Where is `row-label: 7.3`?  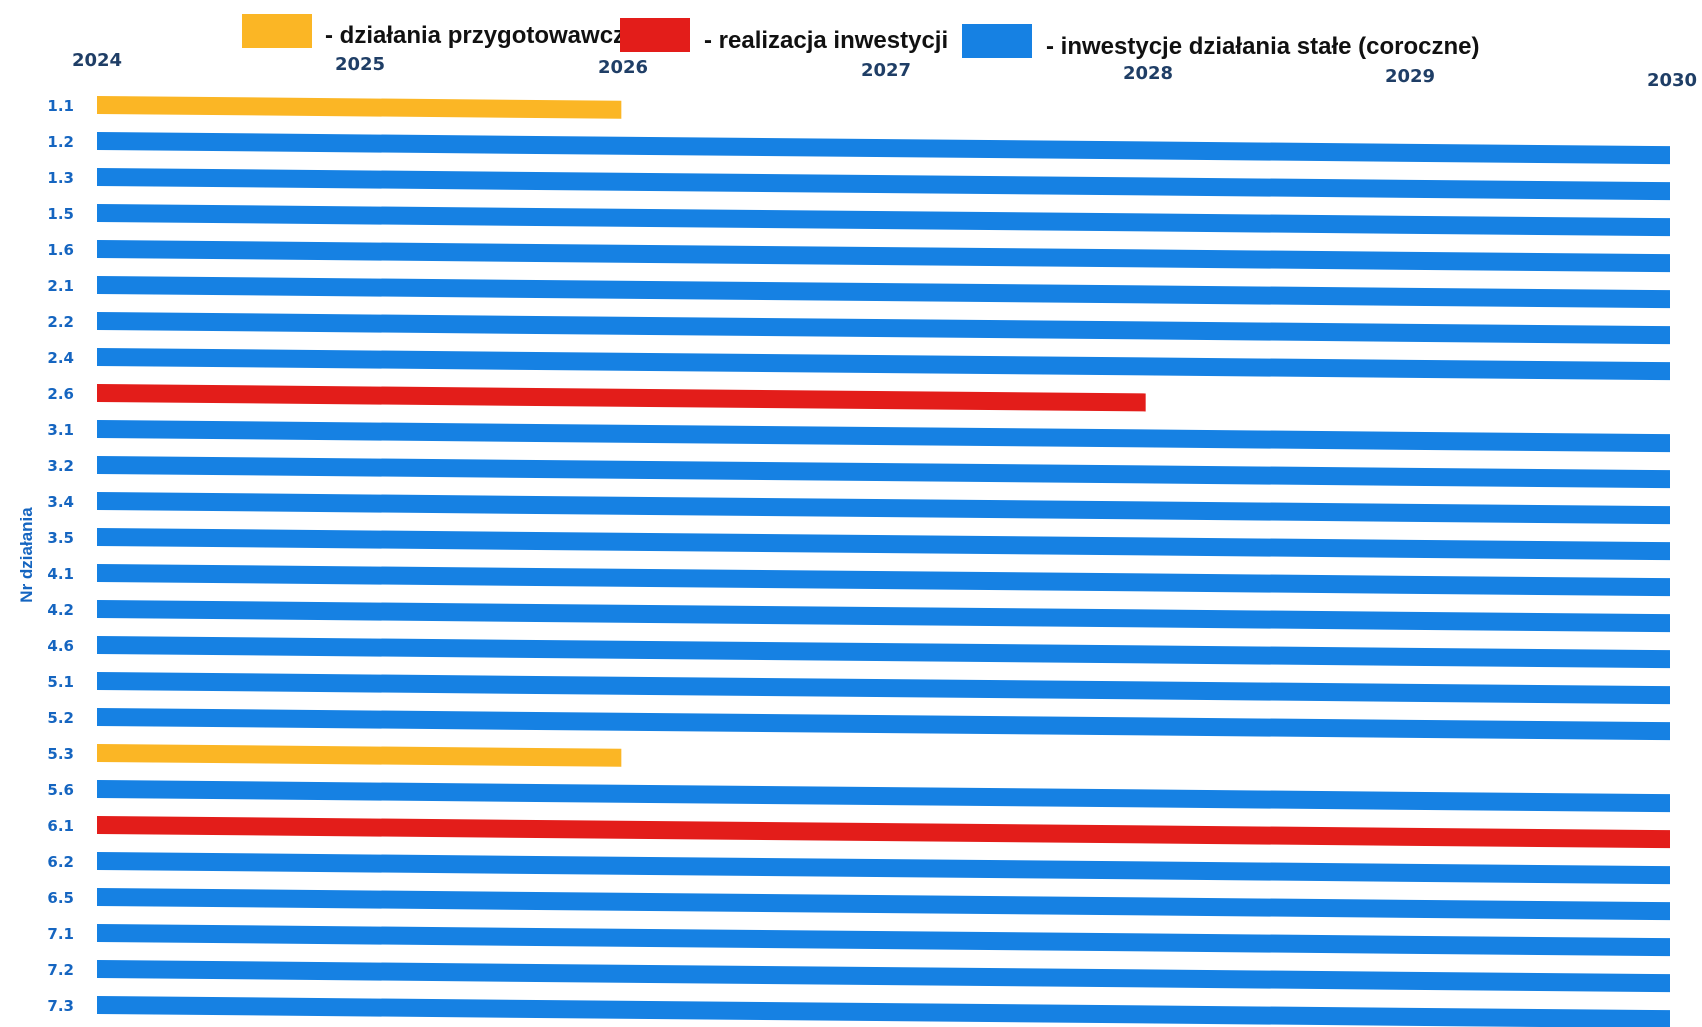
row-label: 7.3 is located at coordinates (60, 1006).